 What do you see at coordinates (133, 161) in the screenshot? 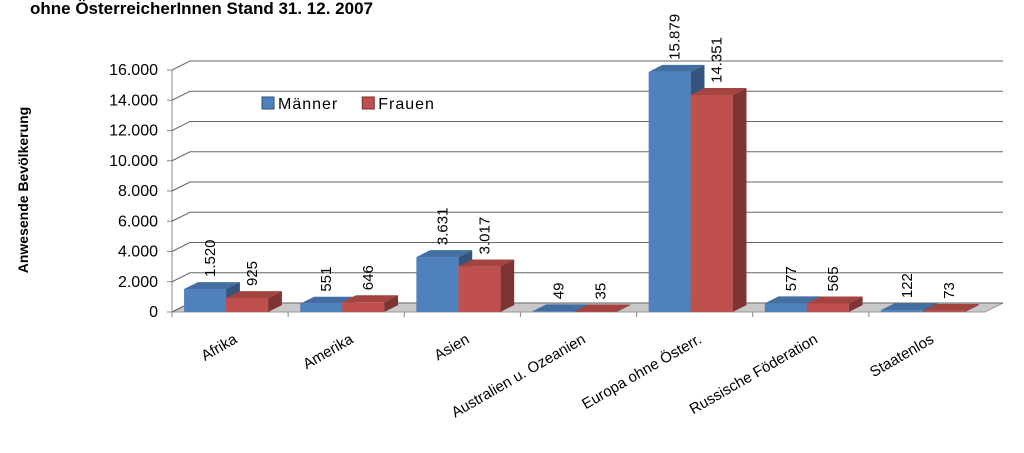
I see `y-tick-label: 10.000` at bounding box center [133, 161].